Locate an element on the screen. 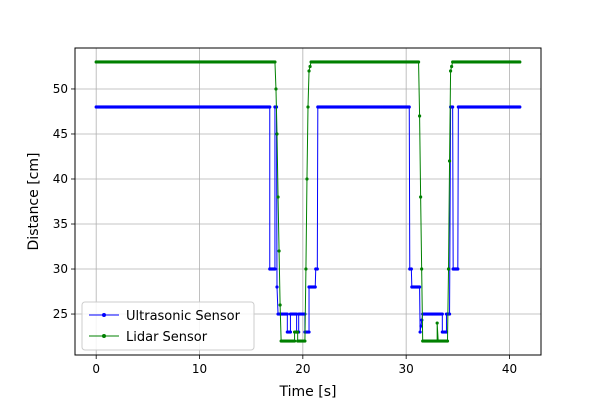 This screenshot has width=600, height=400. y-tick-label: 25 is located at coordinates (60, 314).